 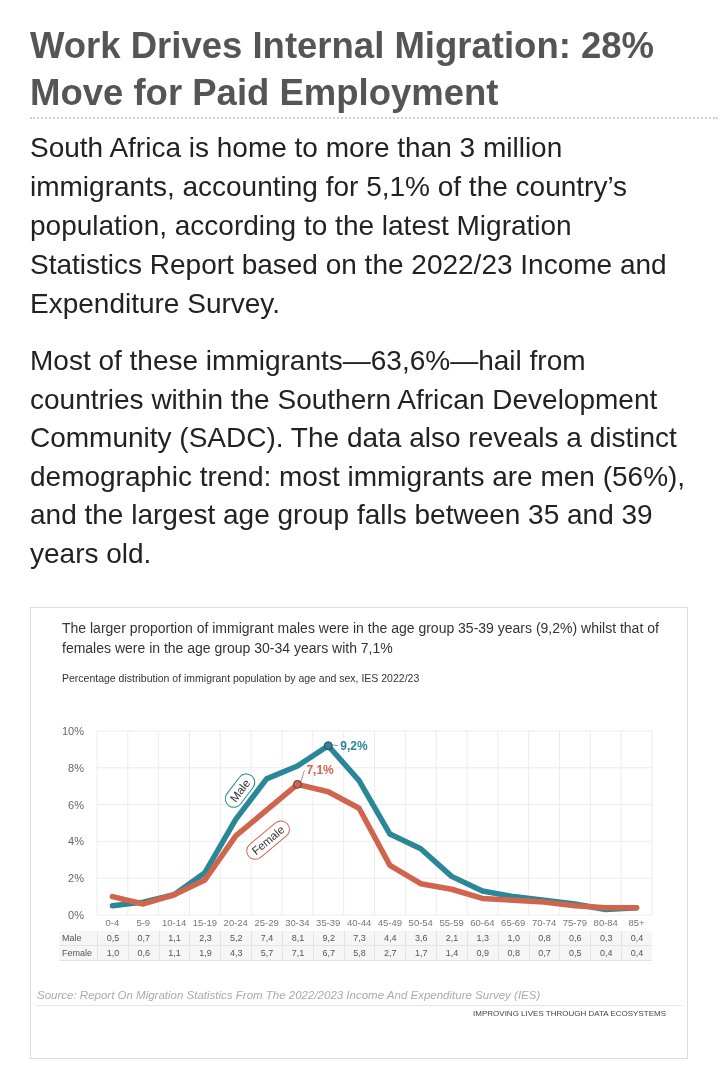 I want to click on x-tick-label: 70-74, so click(x=544, y=922).